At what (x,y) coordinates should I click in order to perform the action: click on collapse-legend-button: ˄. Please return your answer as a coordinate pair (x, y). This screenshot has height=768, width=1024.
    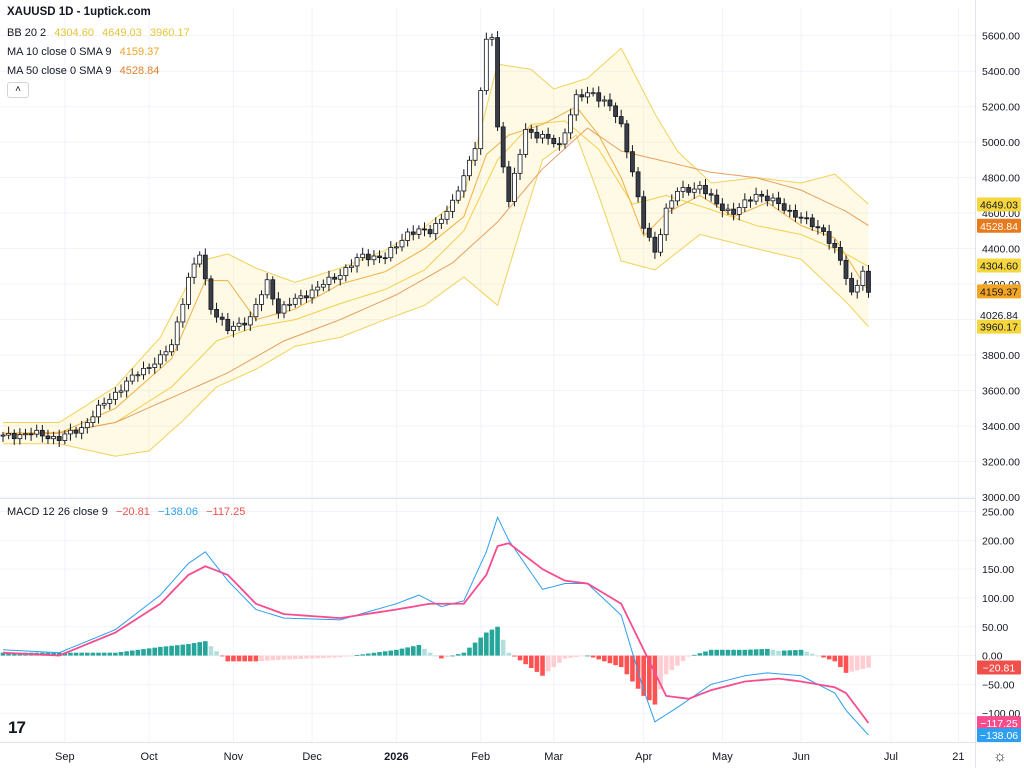
    Looking at the image, I should click on (18, 90).